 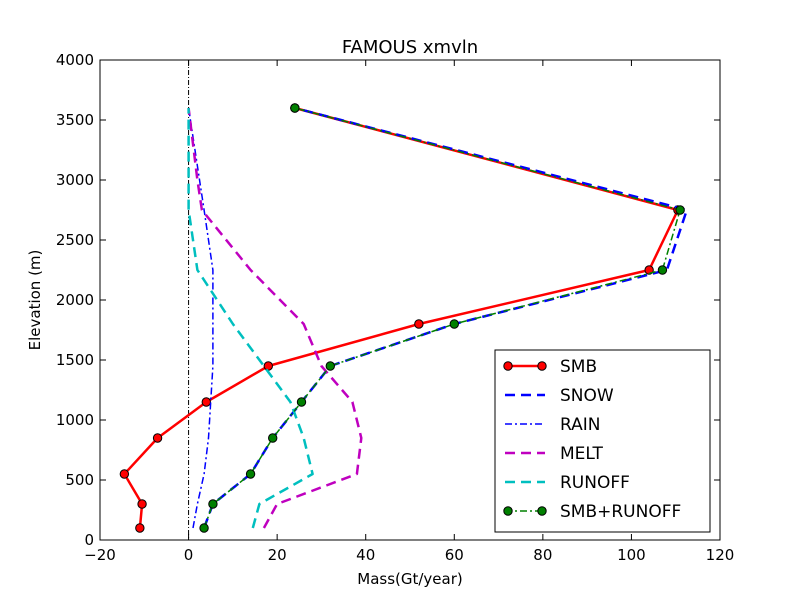 What do you see at coordinates (277, 555) in the screenshot?
I see `x-tick-label: 20` at bounding box center [277, 555].